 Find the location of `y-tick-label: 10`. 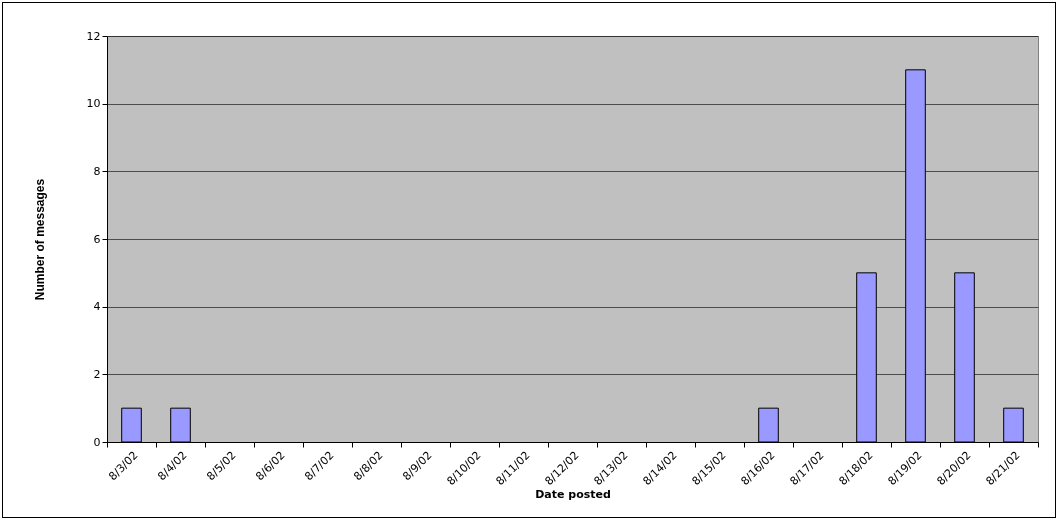

y-tick-label: 10 is located at coordinates (93, 104).